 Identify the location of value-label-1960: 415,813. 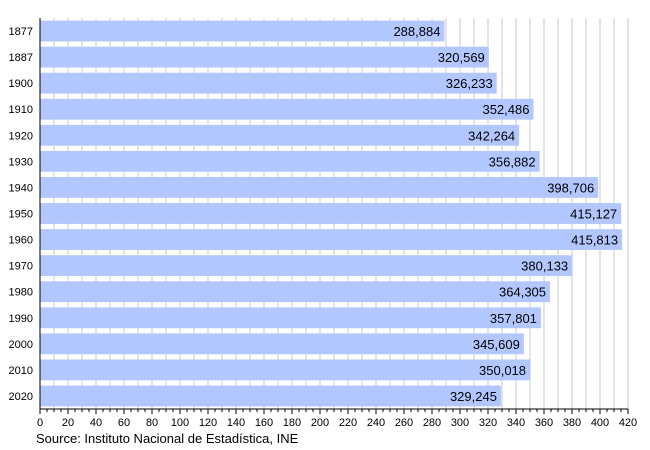
(594, 240).